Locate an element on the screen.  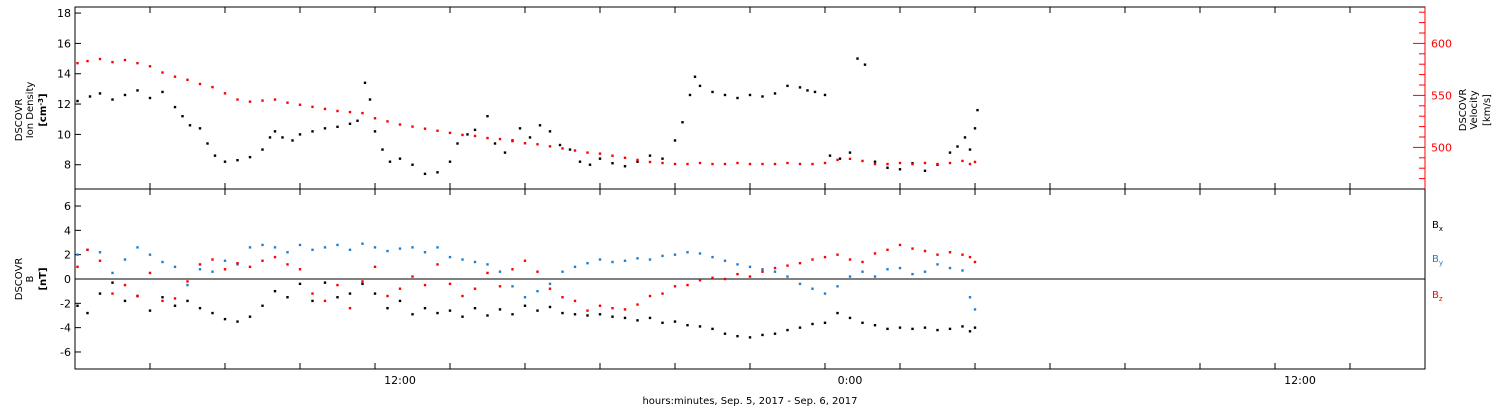
b-tick-label: 0 is located at coordinates (67, 279).